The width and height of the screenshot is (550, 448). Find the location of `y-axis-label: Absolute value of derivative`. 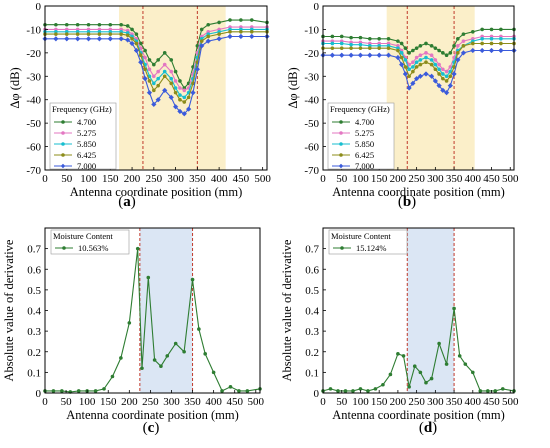

y-axis-label: Absolute value of derivative is located at coordinates (9, 310).